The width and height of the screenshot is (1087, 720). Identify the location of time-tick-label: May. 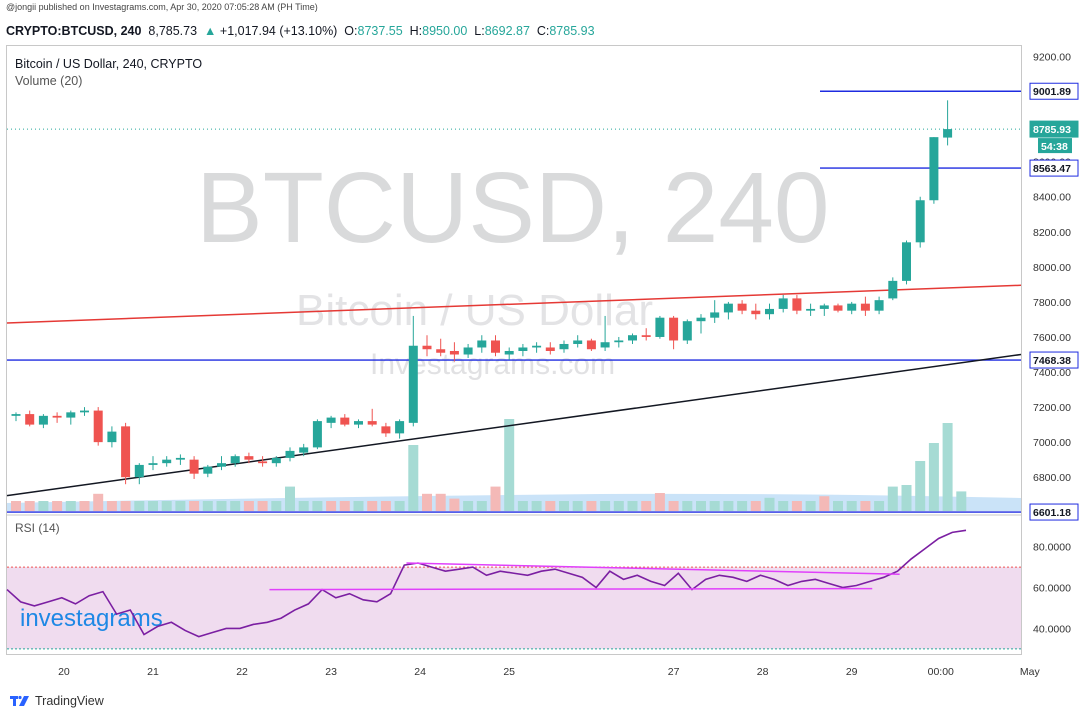
(1030, 672).